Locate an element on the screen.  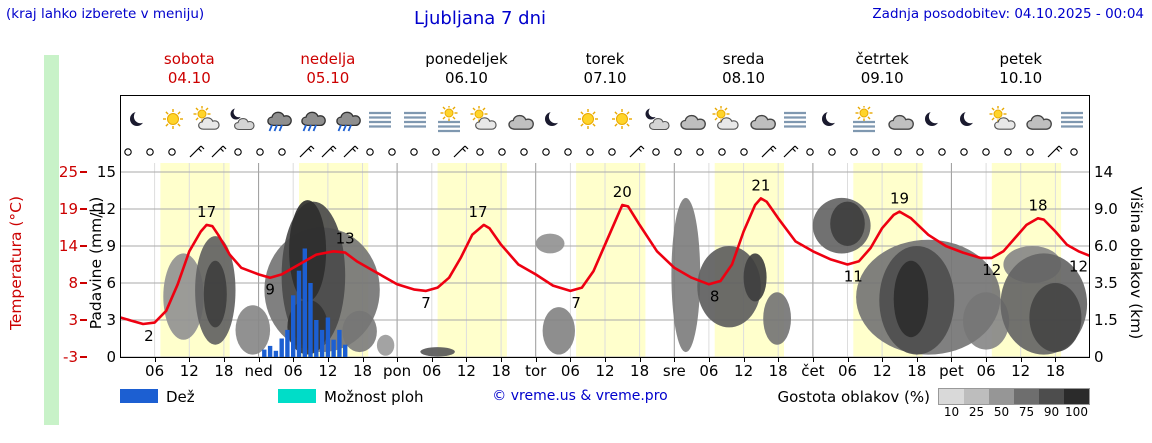
svg-text: 2 is located at coordinates (149, 336).